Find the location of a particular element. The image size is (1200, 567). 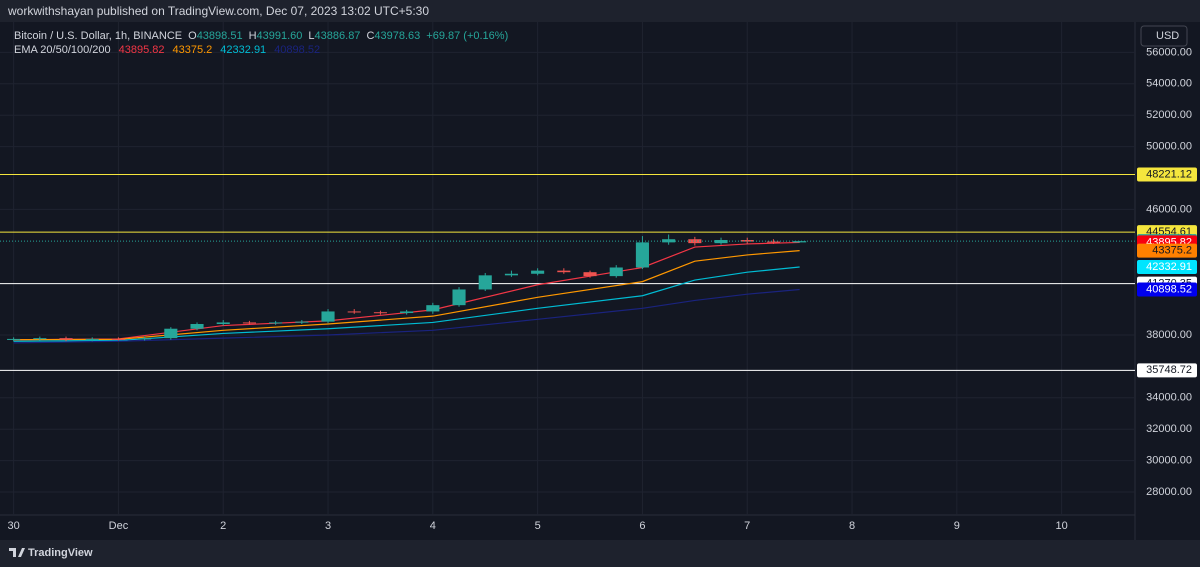

level-tag: 48221.12 is located at coordinates (1169, 174).